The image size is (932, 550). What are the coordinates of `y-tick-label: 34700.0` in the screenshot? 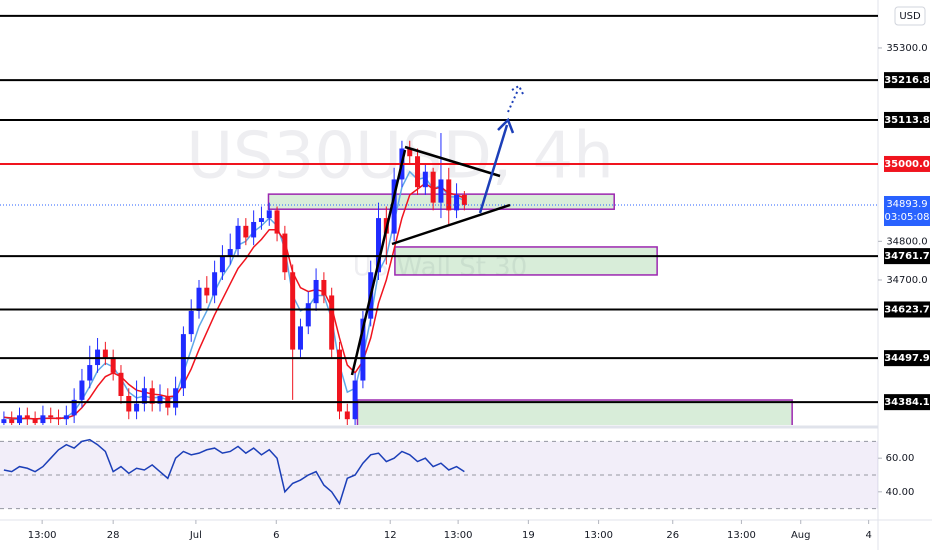 It's located at (906, 280).